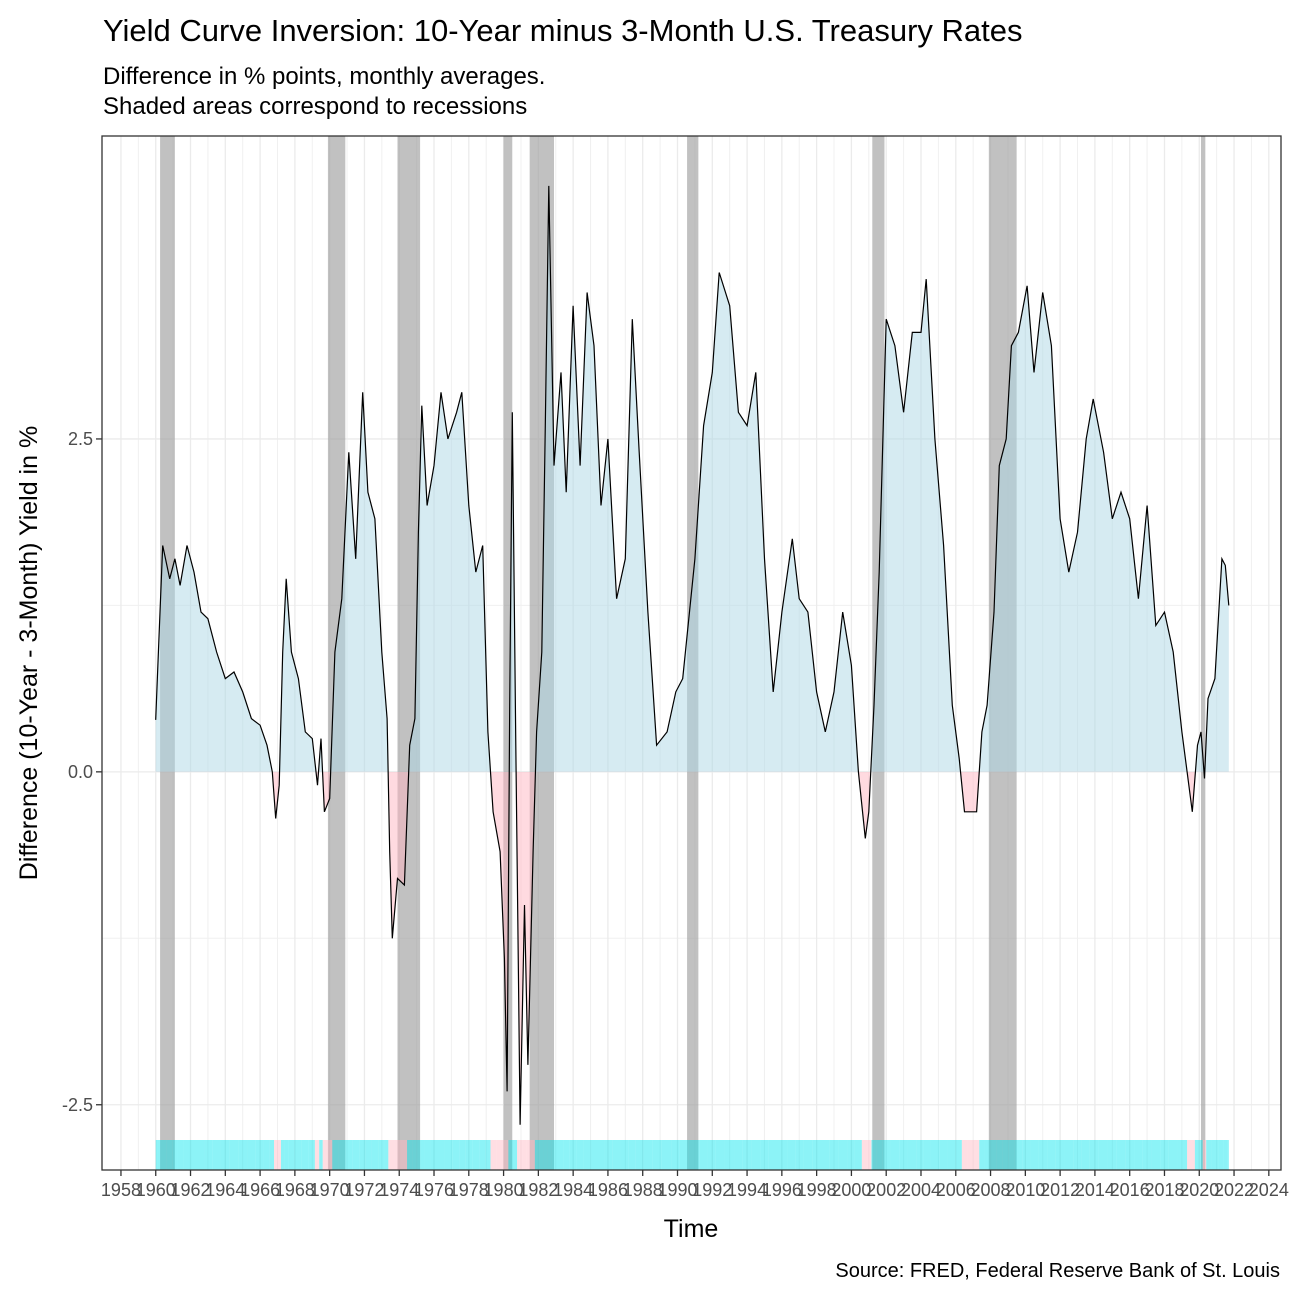 The height and width of the screenshot is (1296, 1296). I want to click on x-tick-label: 2012, so click(1060, 1190).